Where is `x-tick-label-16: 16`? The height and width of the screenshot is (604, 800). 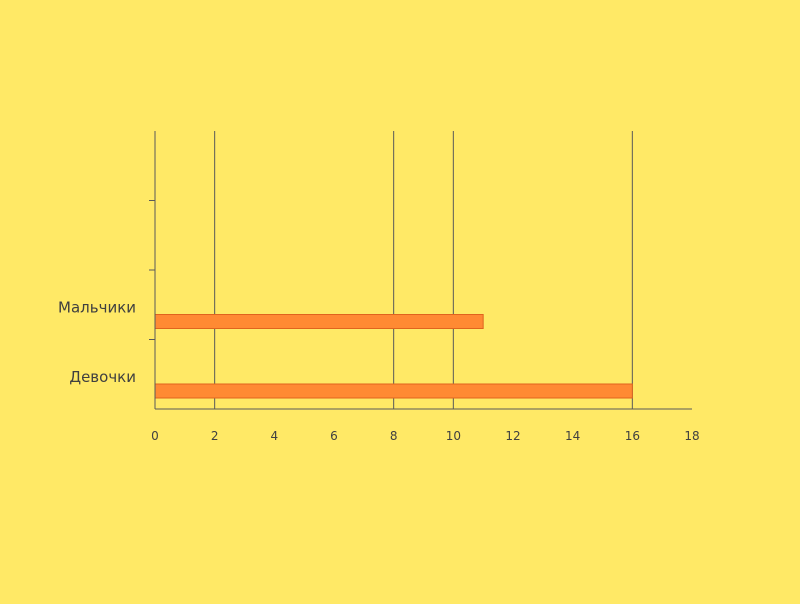
x-tick-label-16: 16 is located at coordinates (632, 436).